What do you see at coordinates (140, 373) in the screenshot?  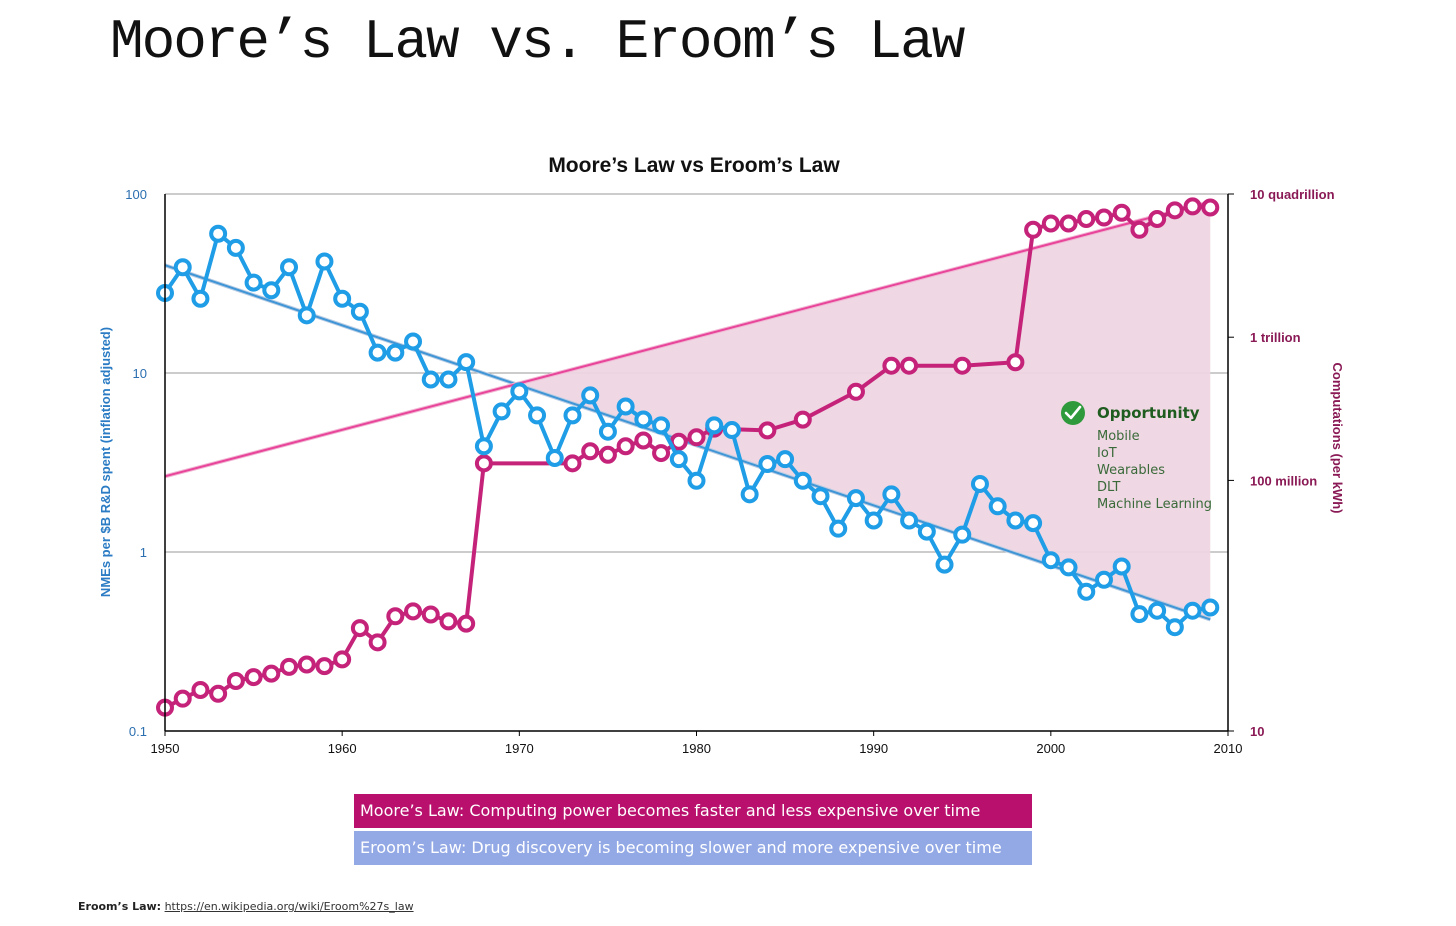 I see `y-left-tick-label: 10` at bounding box center [140, 373].